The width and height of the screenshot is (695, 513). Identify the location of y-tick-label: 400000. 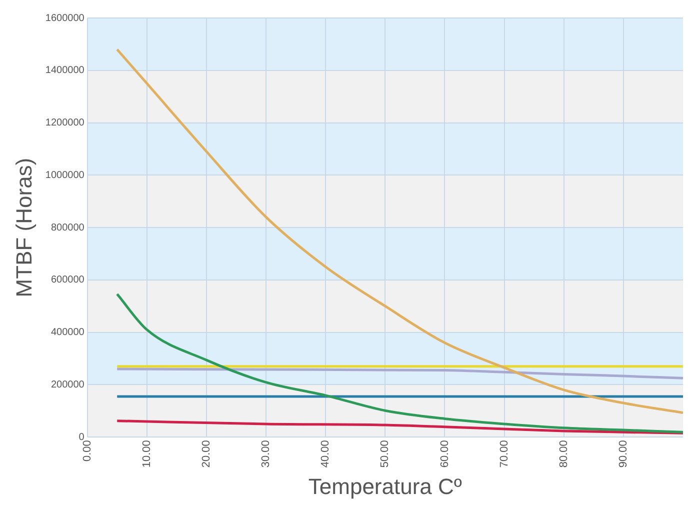
(67, 332).